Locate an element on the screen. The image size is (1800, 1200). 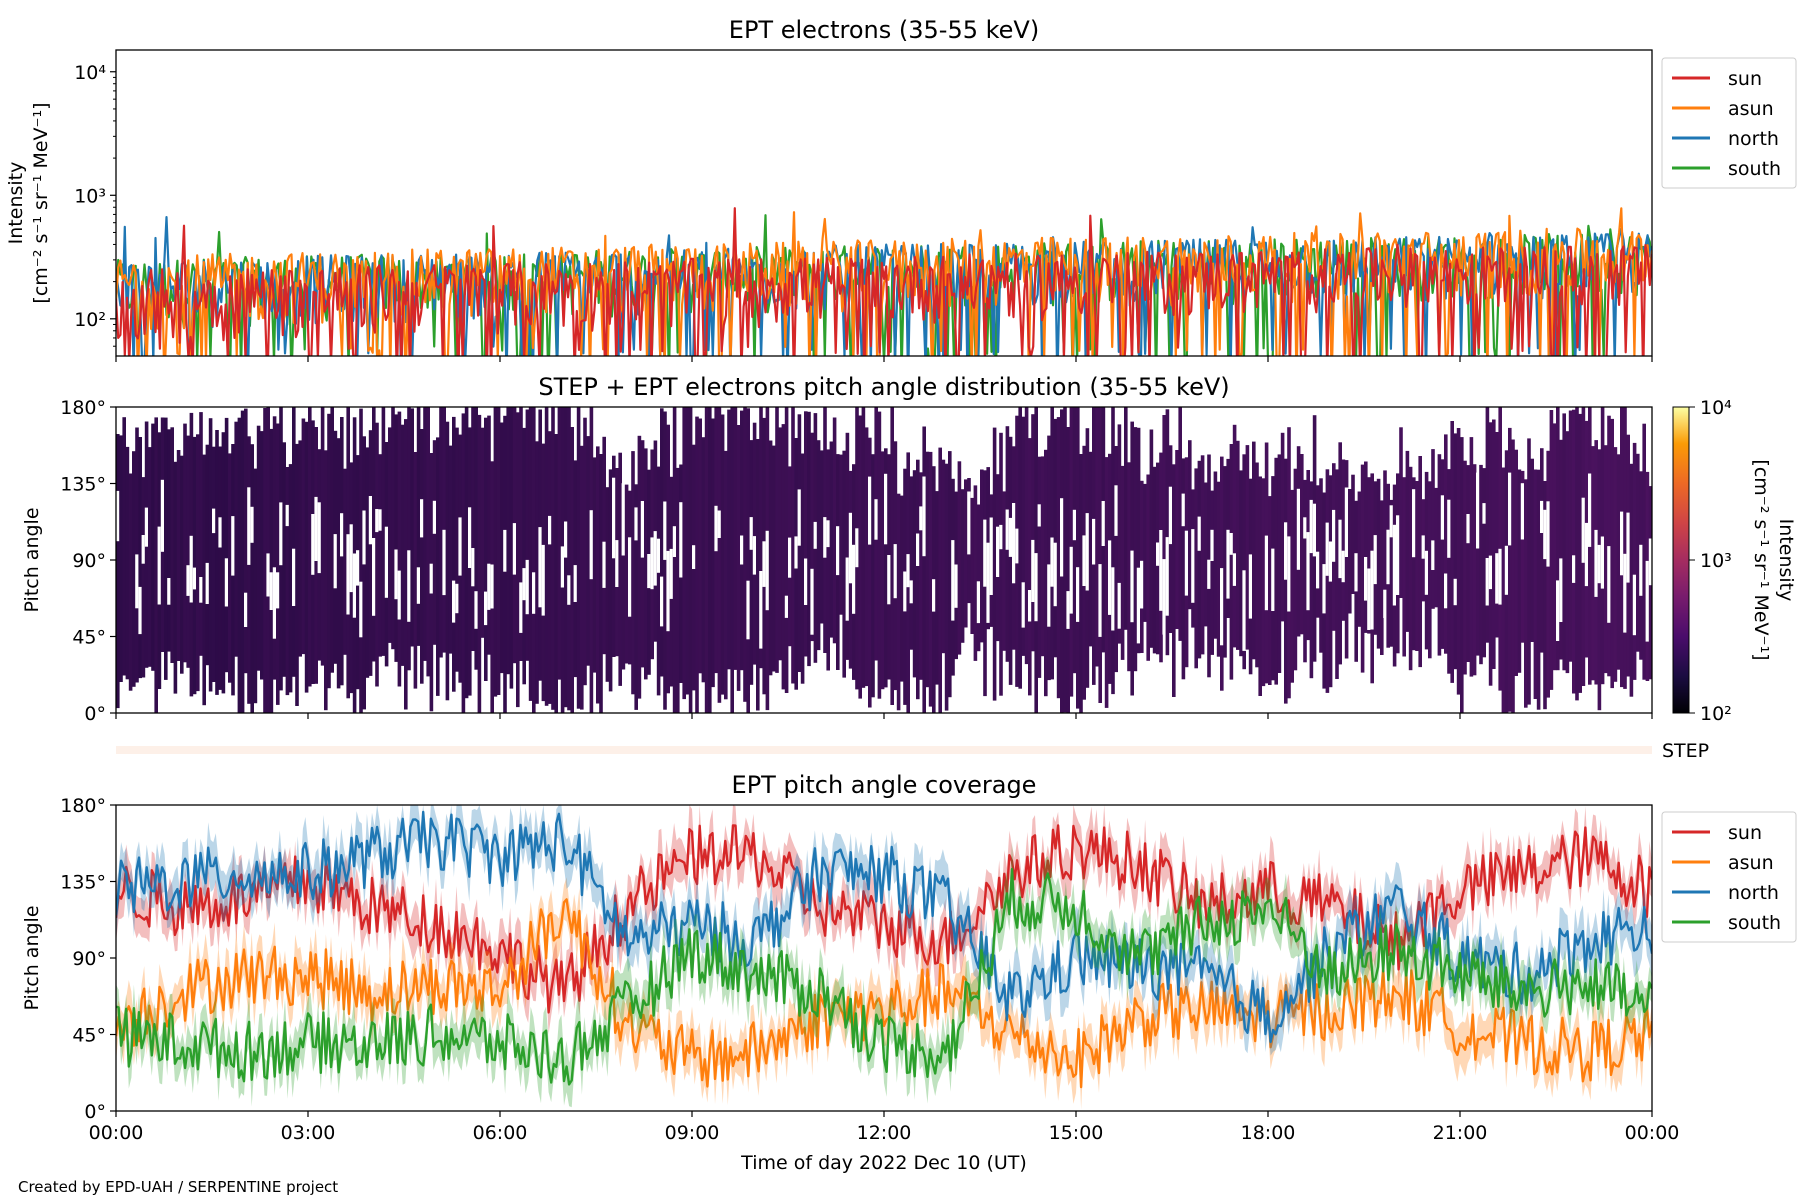
intensity-ylabel-line1: Intensity is located at coordinates (16, 203).